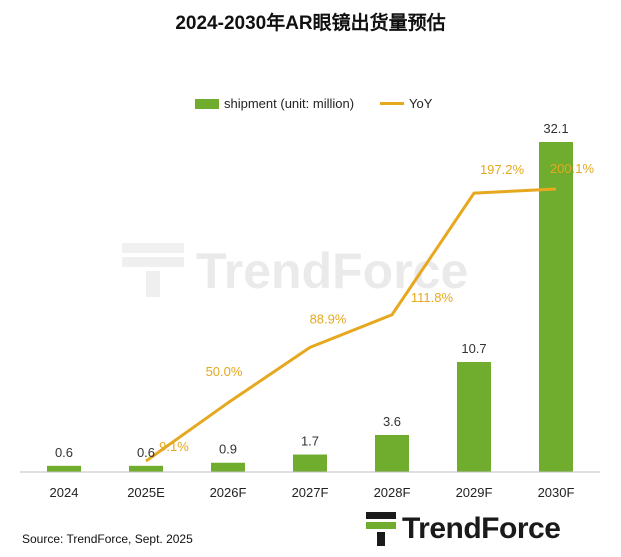 This screenshot has width=621, height=557. What do you see at coordinates (153, 270) in the screenshot?
I see `watermark-logo-icon` at bounding box center [153, 270].